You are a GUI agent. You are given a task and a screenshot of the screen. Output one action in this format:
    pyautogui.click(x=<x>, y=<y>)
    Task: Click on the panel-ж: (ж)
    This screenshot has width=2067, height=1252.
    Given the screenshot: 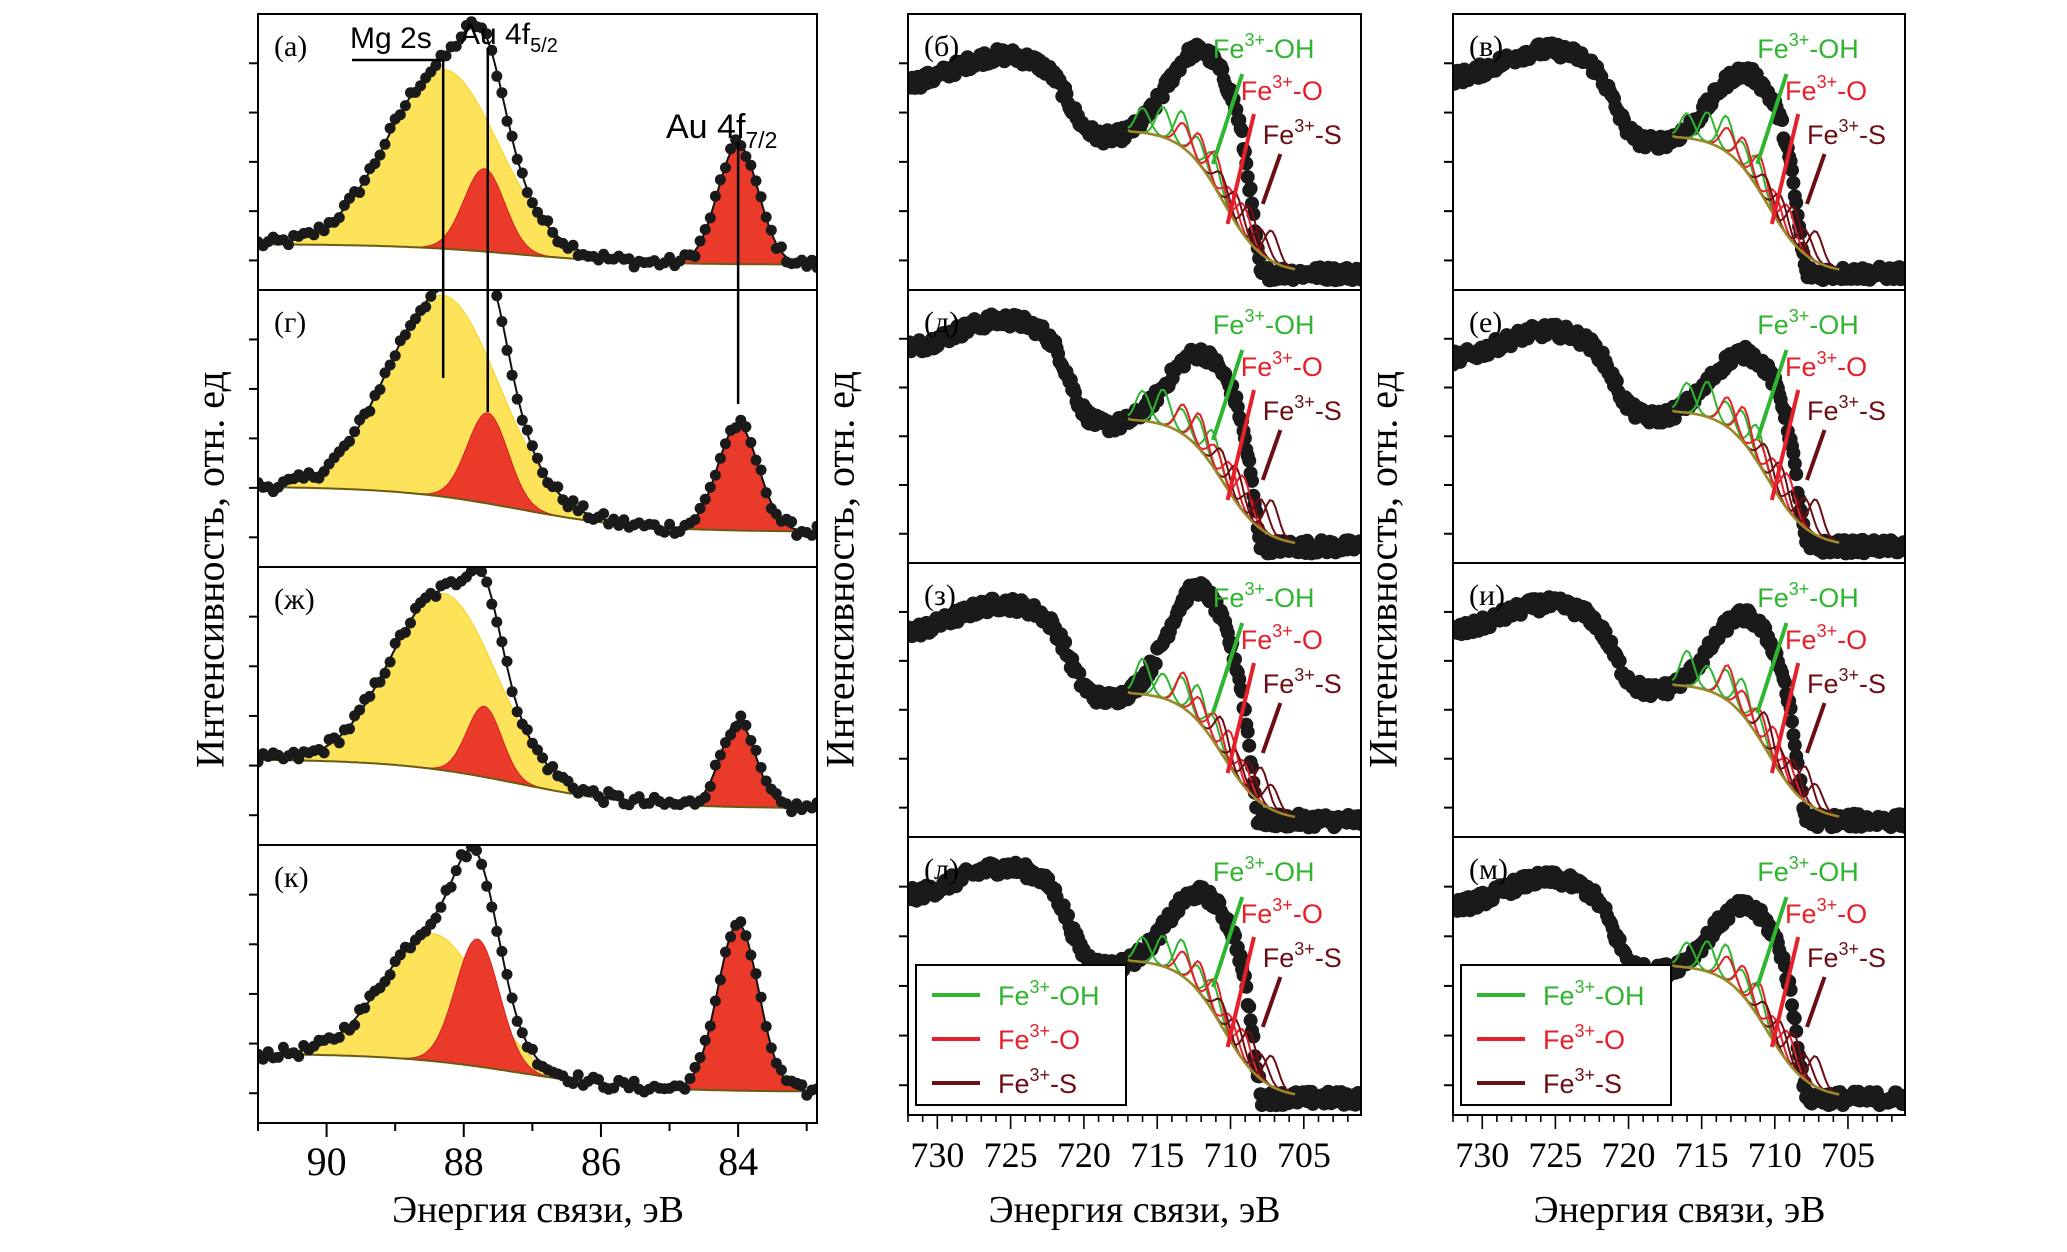 What is the action you would take?
    pyautogui.click(x=533, y=706)
    